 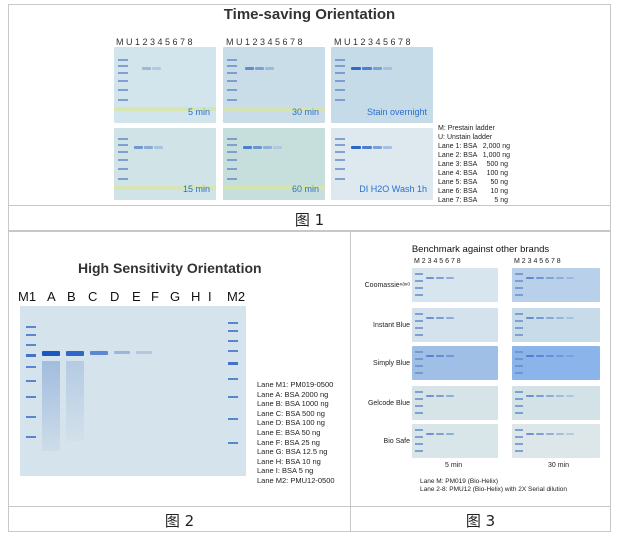 I want to click on benchmark-brand-label: Bio Safe, so click(x=396, y=441).